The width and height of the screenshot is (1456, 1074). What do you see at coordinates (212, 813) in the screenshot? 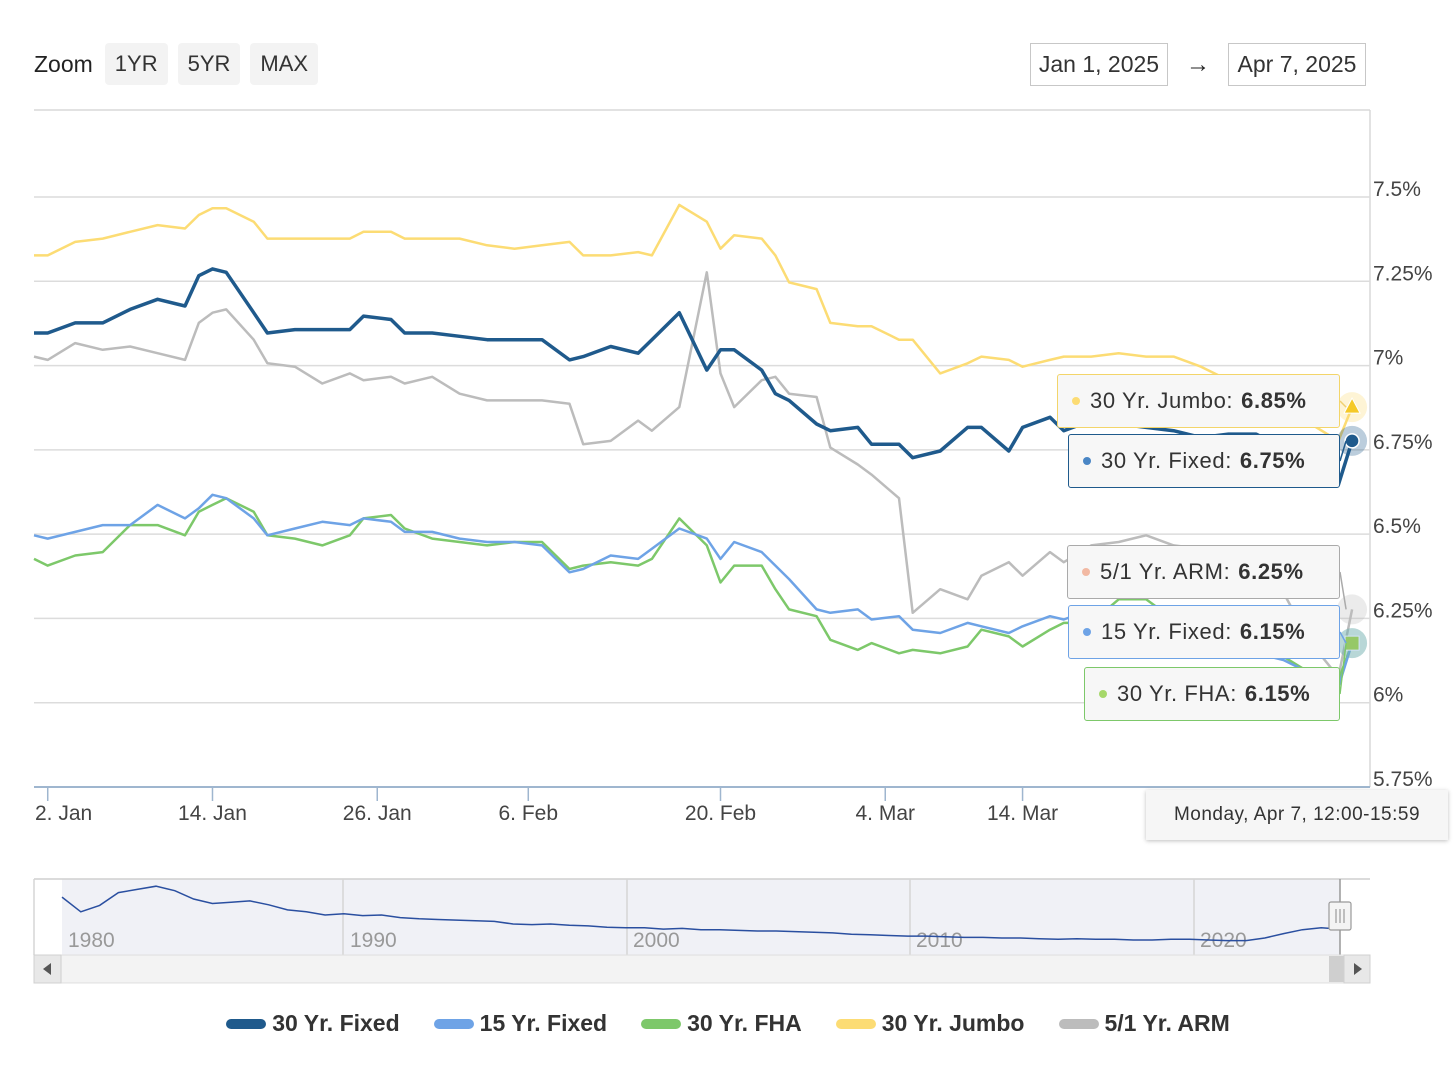
I see `x-tick-label: 14. Jan` at bounding box center [212, 813].